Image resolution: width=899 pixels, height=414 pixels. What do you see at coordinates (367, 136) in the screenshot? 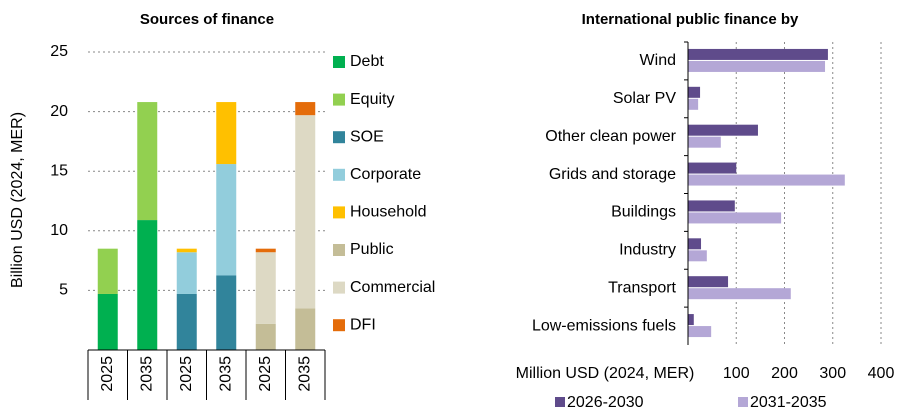
I see `legend-label: SOE` at bounding box center [367, 136].